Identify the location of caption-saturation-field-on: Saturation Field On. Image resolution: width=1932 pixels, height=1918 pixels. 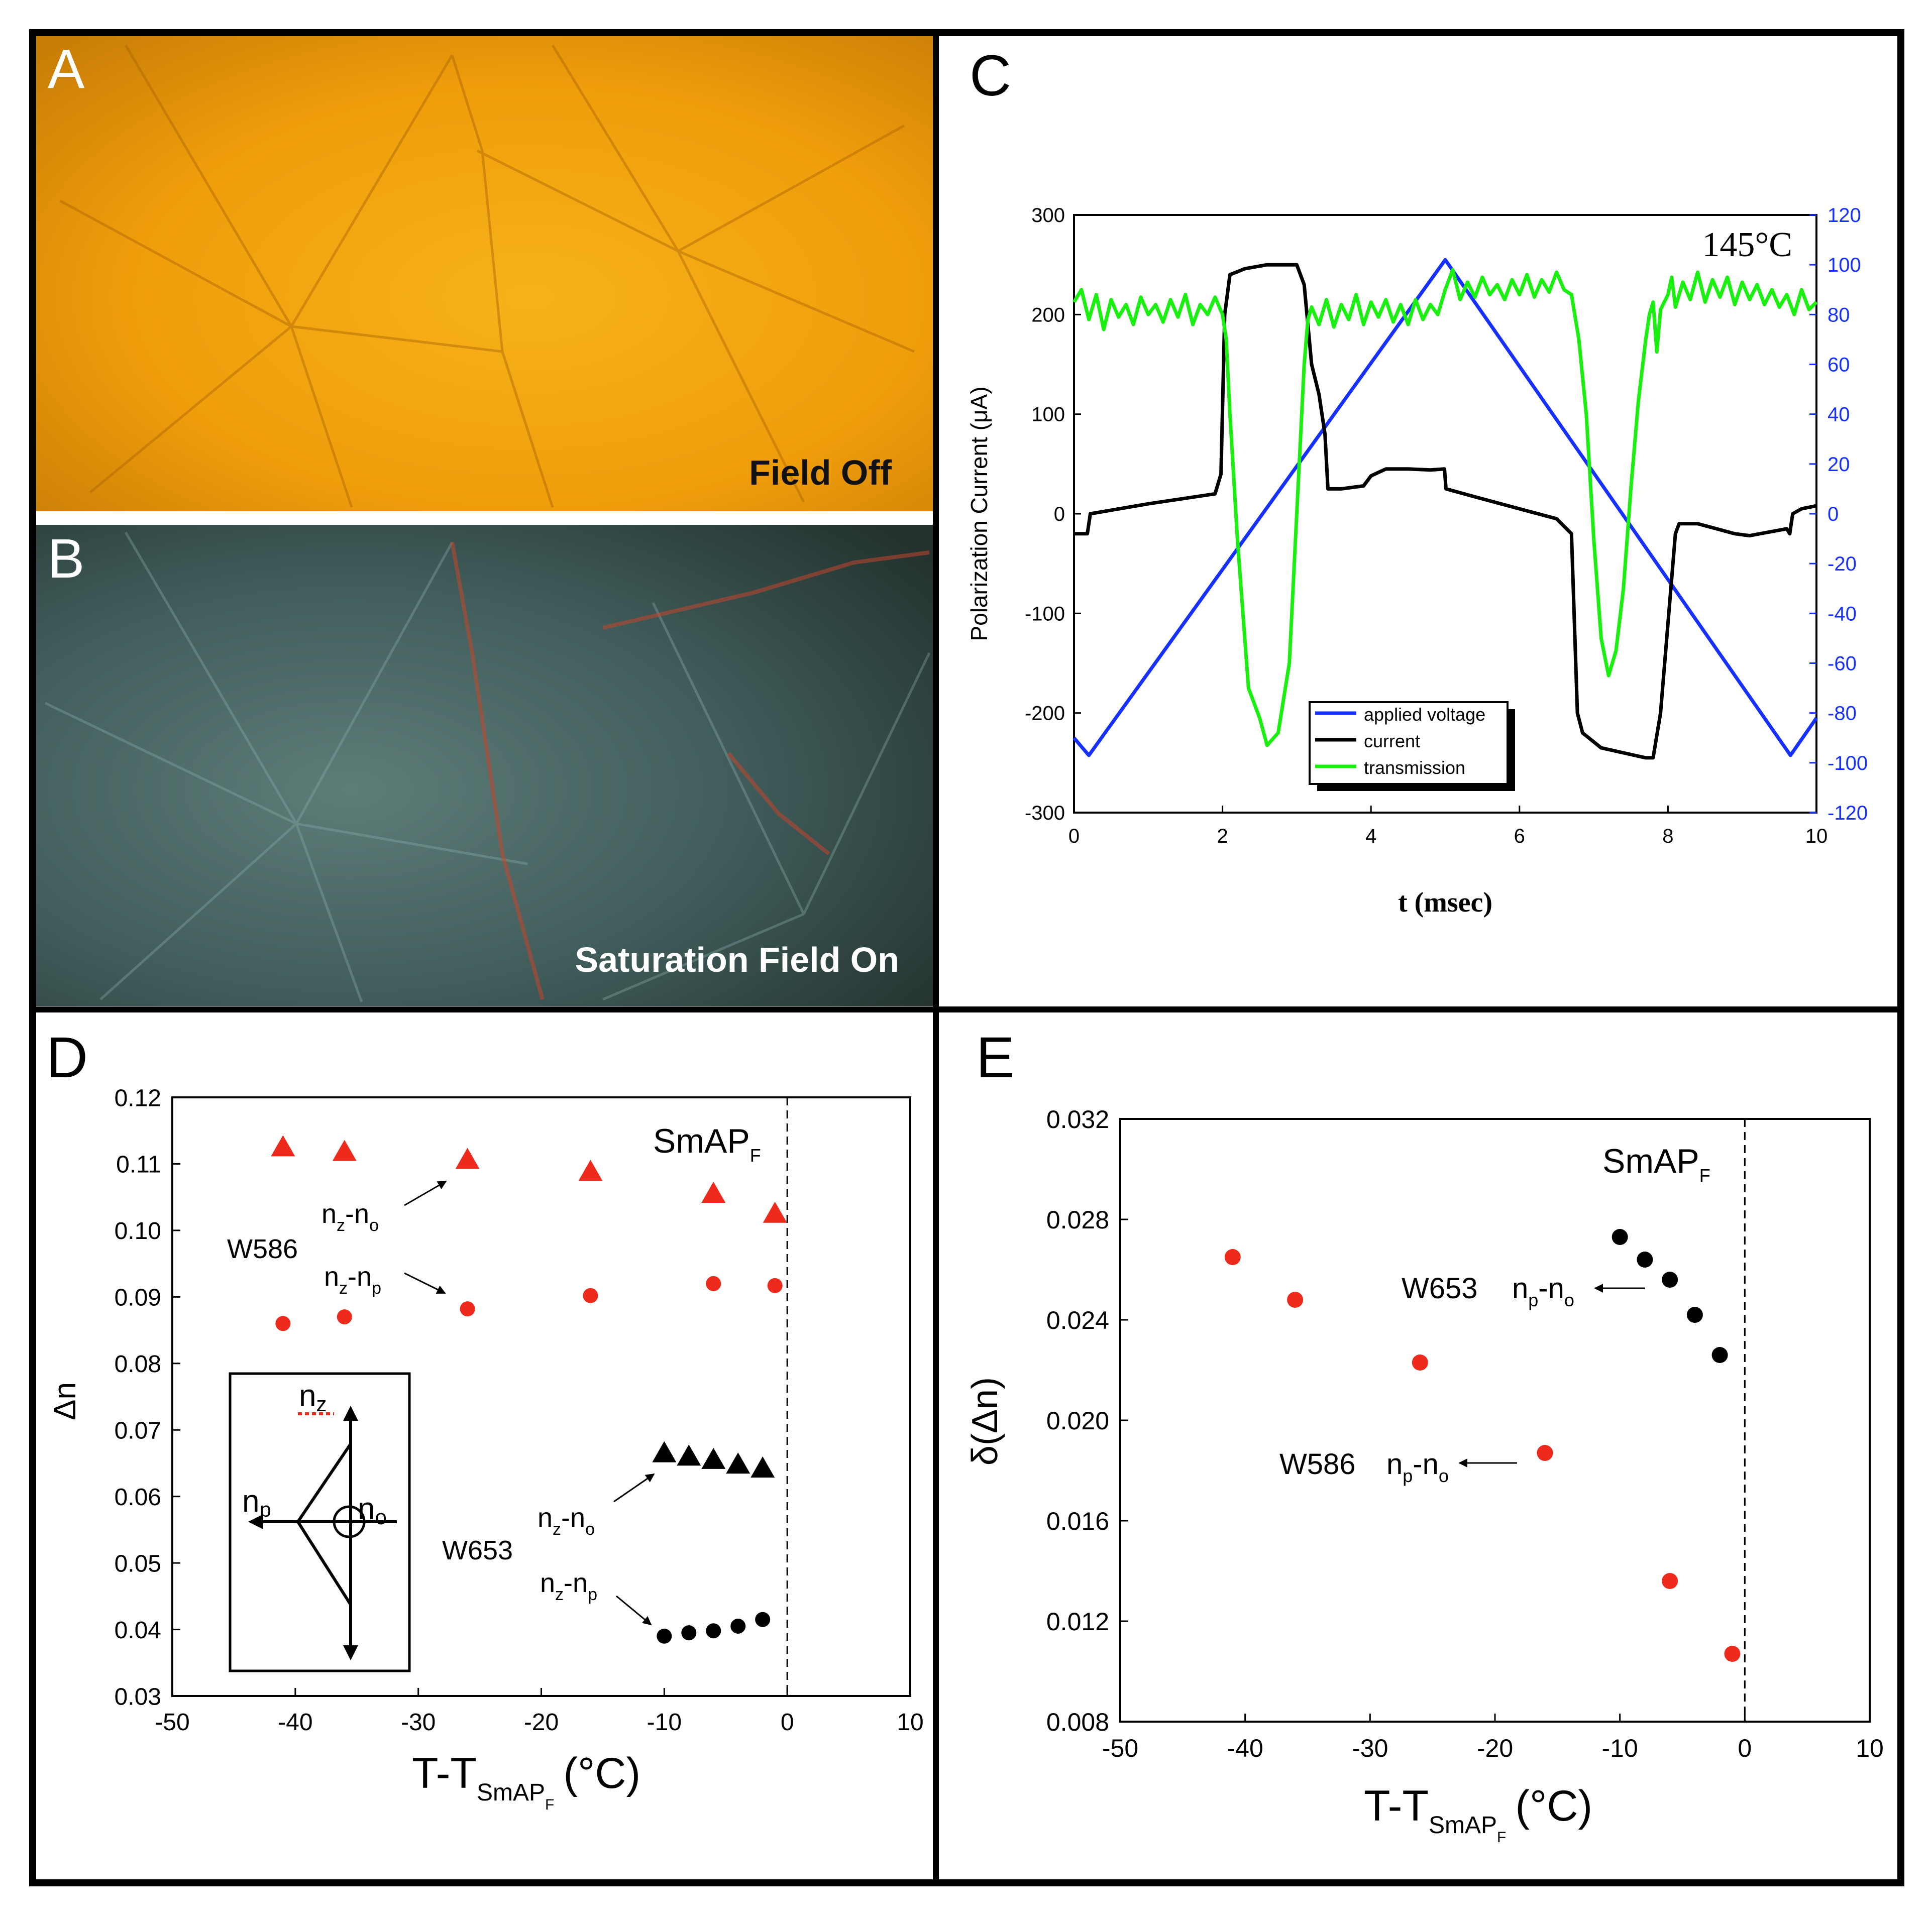
(737, 959).